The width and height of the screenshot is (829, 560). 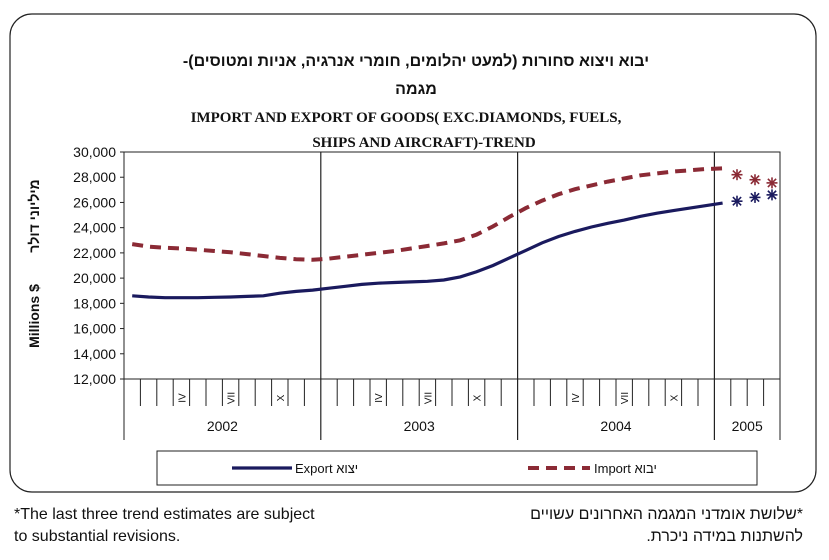 What do you see at coordinates (625, 468) in the screenshot?
I see `legend-import-label: Import יבוא` at bounding box center [625, 468].